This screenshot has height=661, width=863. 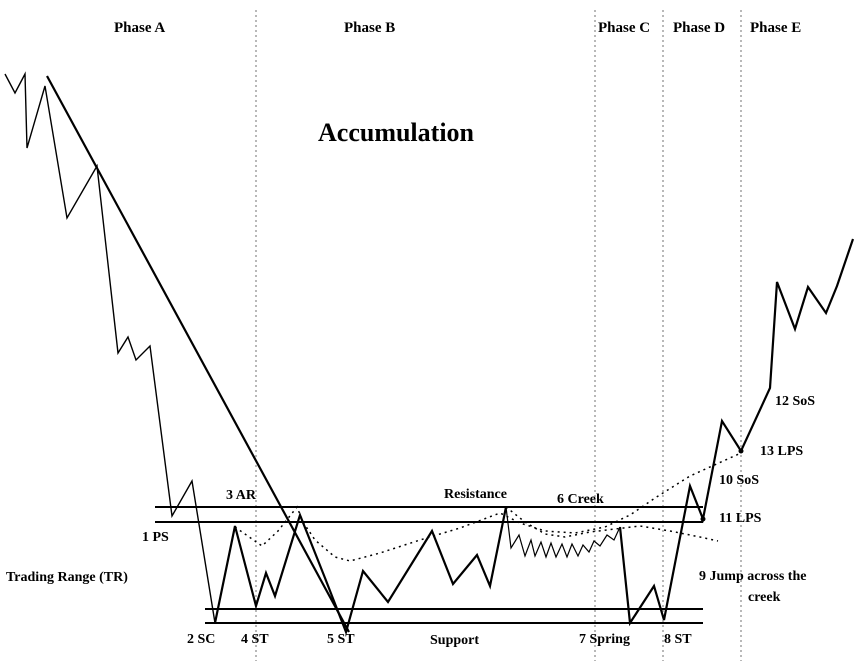 I want to click on label-sc: 2 SC, so click(x=201, y=639).